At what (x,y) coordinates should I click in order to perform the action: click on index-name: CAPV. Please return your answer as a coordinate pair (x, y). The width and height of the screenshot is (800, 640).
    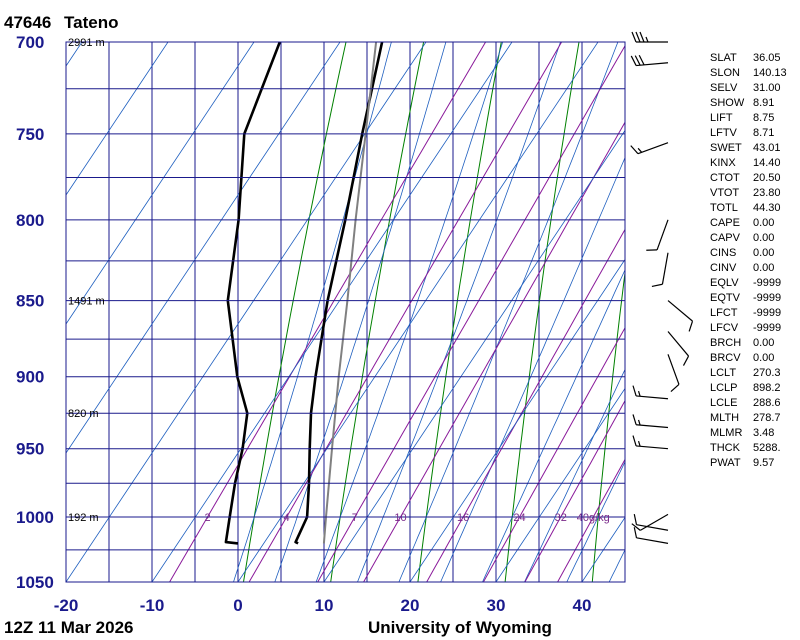
    Looking at the image, I should click on (725, 238).